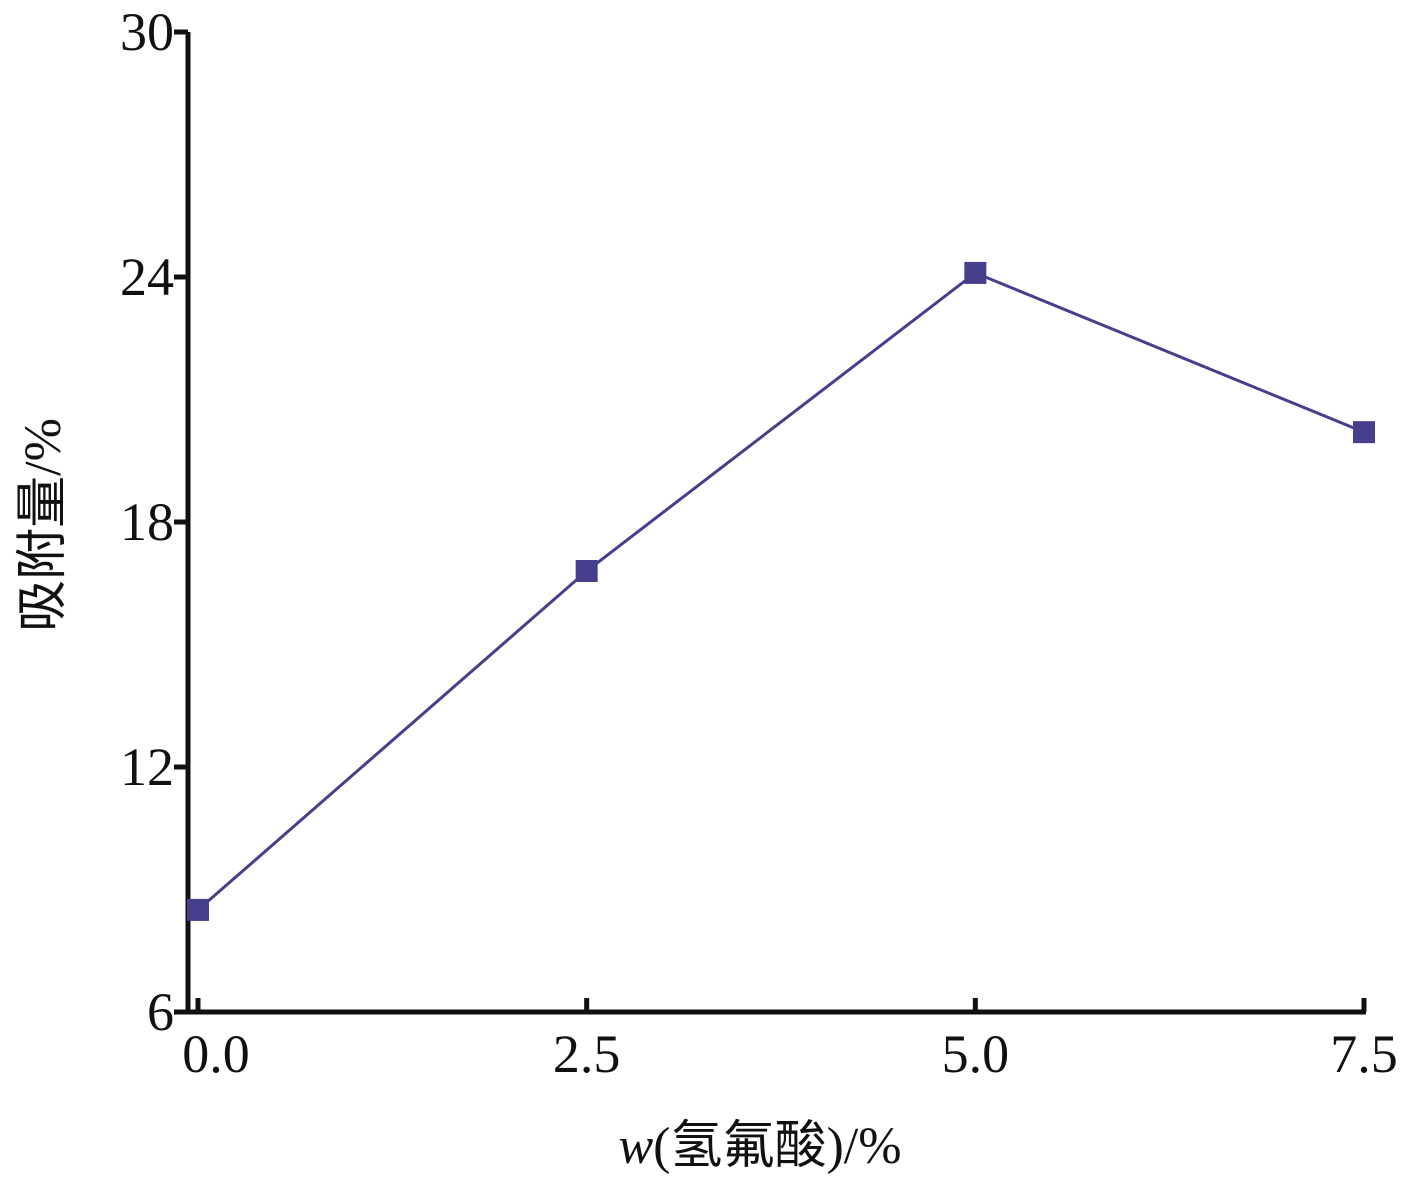 The image size is (1417, 1181). What do you see at coordinates (43, 525) in the screenshot?
I see `y-axis-title: 吸附量/%` at bounding box center [43, 525].